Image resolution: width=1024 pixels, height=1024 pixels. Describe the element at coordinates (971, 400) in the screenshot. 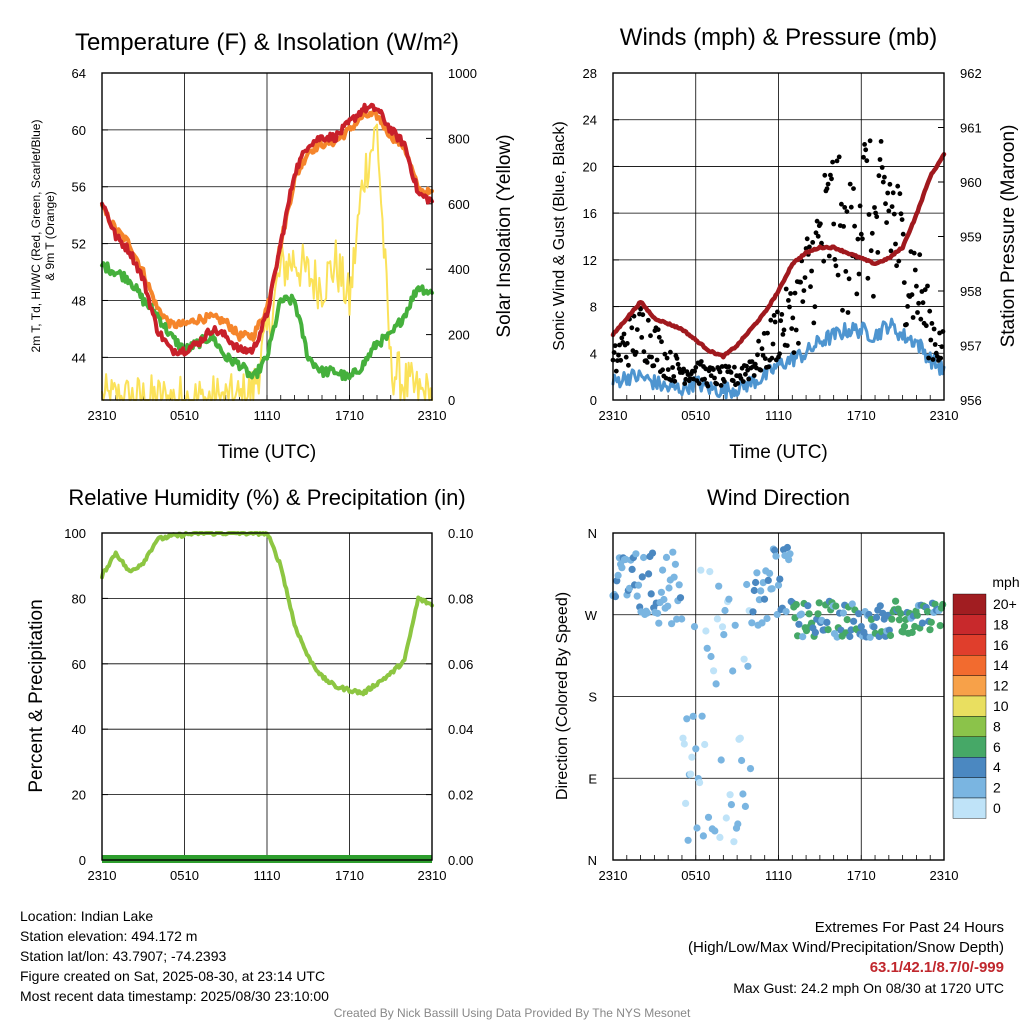

I see `winds-panel-y2-tick-label: 956` at that location.